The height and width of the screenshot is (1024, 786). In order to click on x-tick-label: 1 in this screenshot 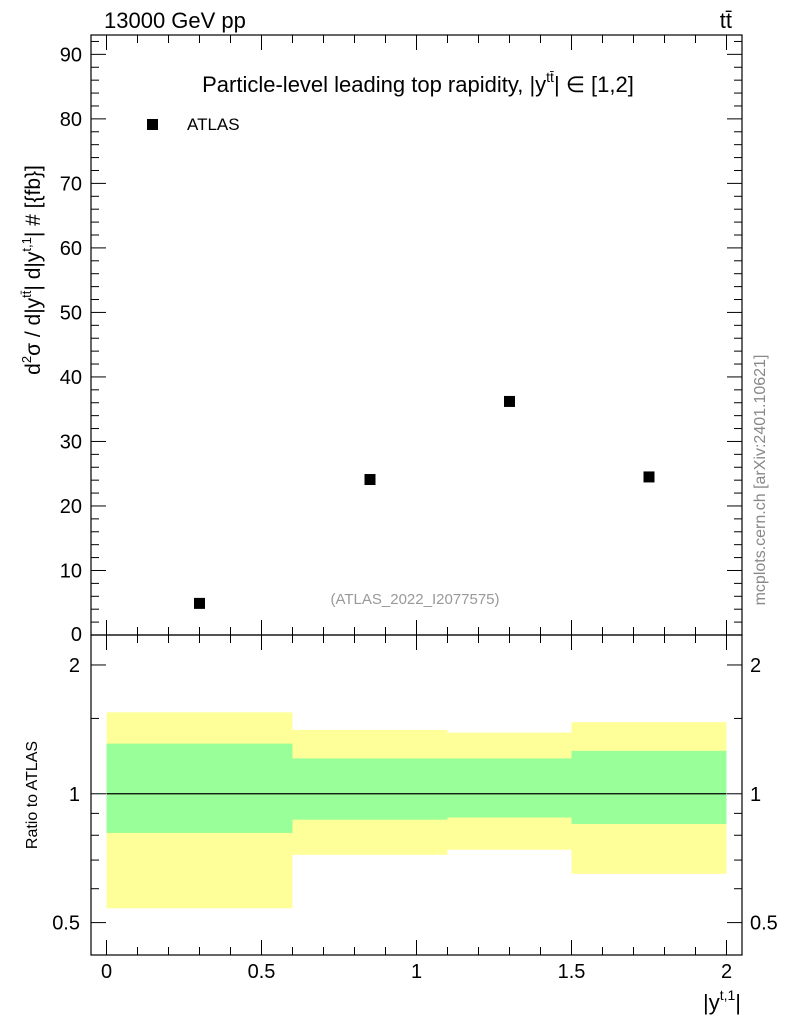, I will do `click(416, 972)`.